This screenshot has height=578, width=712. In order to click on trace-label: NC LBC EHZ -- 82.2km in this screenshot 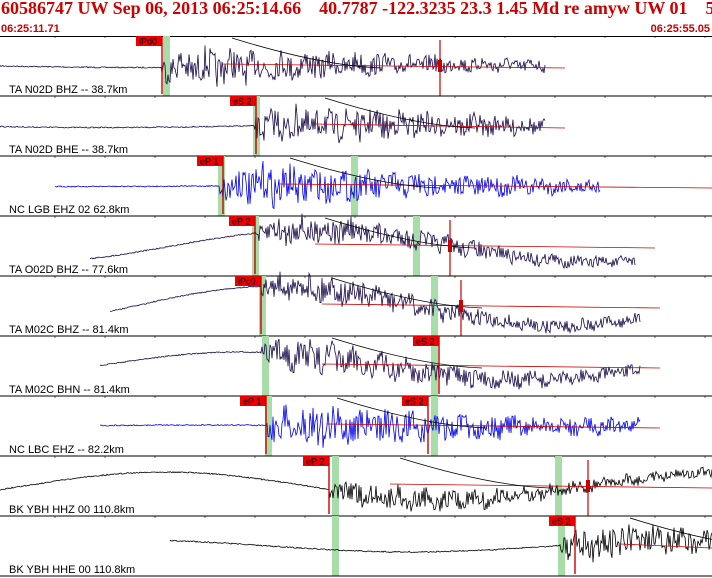, I will do `click(66, 450)`.